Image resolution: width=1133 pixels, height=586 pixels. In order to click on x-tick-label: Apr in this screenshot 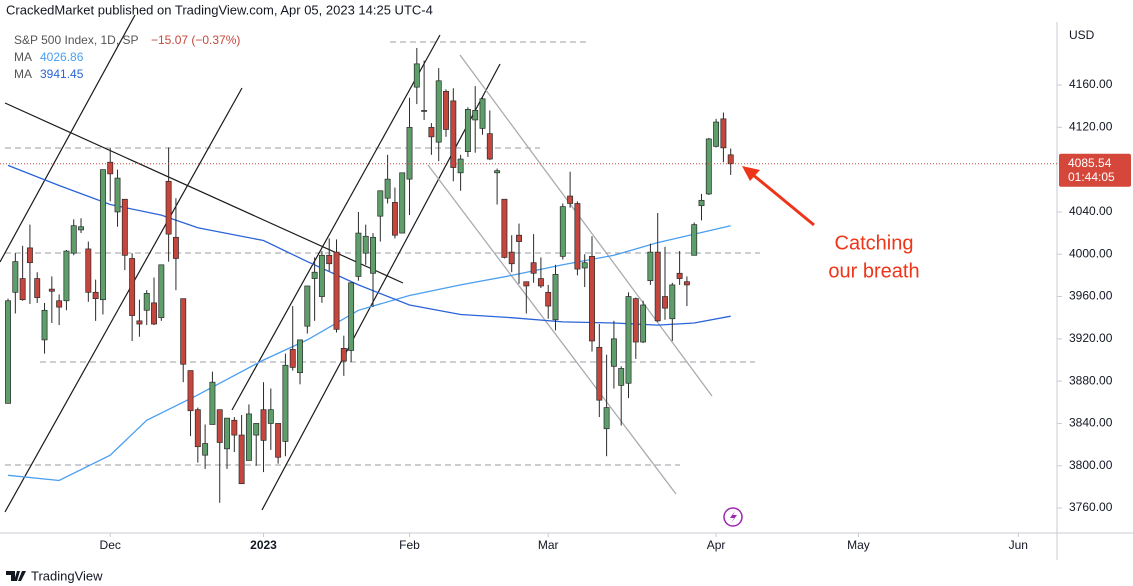, I will do `click(716, 545)`.